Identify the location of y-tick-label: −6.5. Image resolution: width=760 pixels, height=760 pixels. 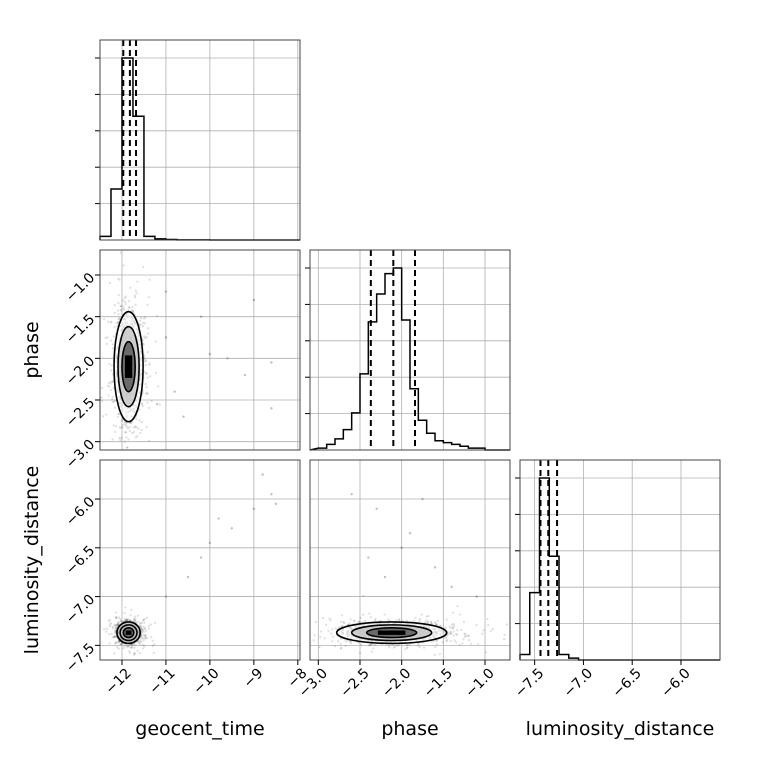
(80, 560).